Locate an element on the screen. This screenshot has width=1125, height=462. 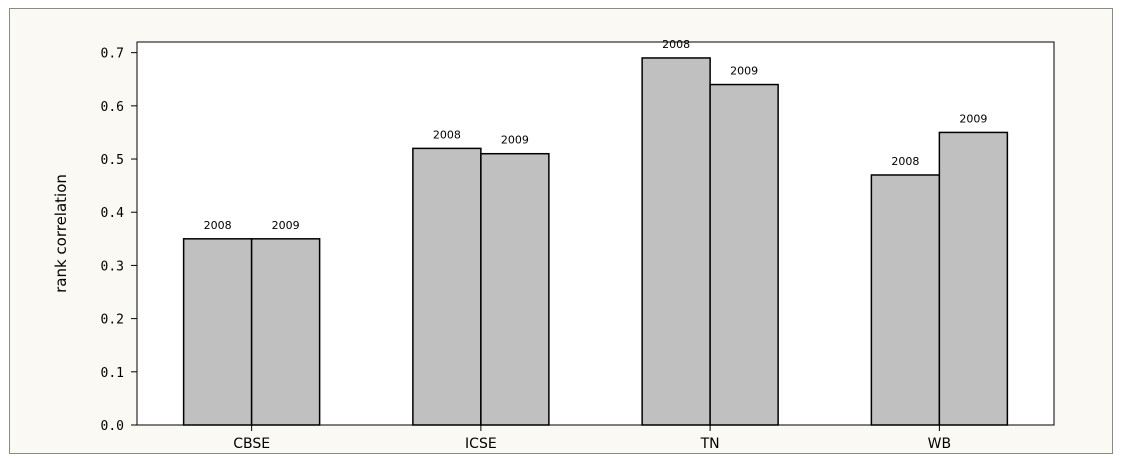
y-tick-label: 0.6 is located at coordinates (112, 107).